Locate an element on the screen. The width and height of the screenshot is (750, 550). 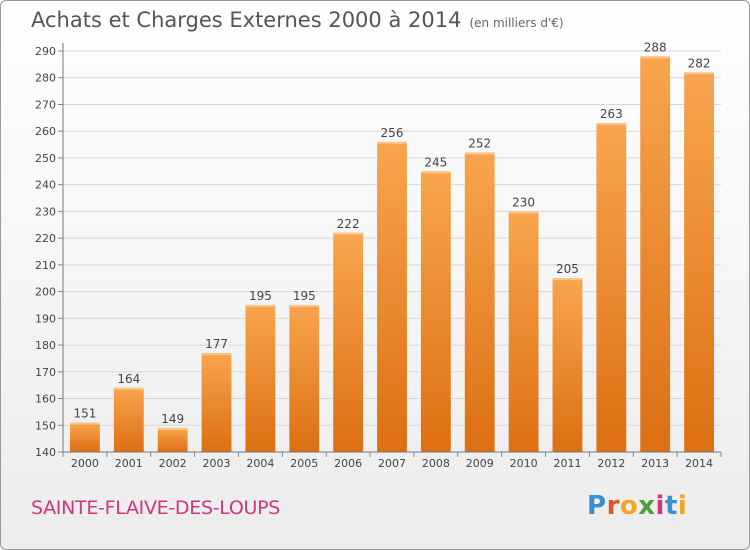
y-tick-label: 240 is located at coordinates (45, 185).